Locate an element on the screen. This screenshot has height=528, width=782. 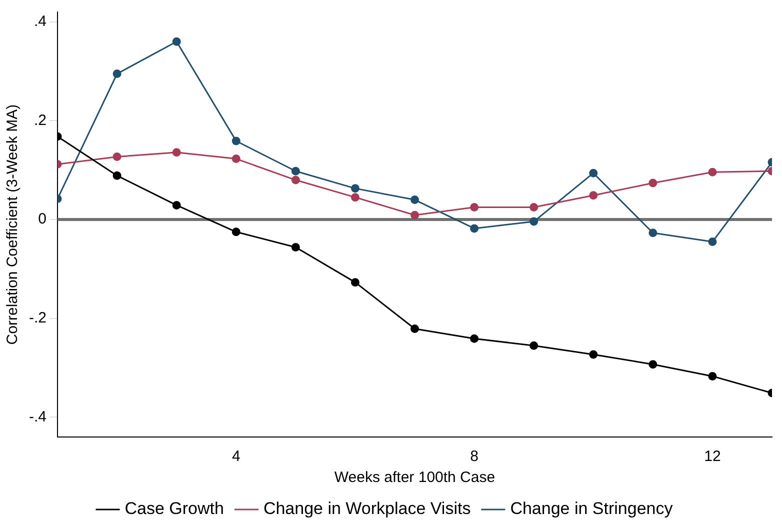
y-tick-label: -.4 is located at coordinates (37, 417).